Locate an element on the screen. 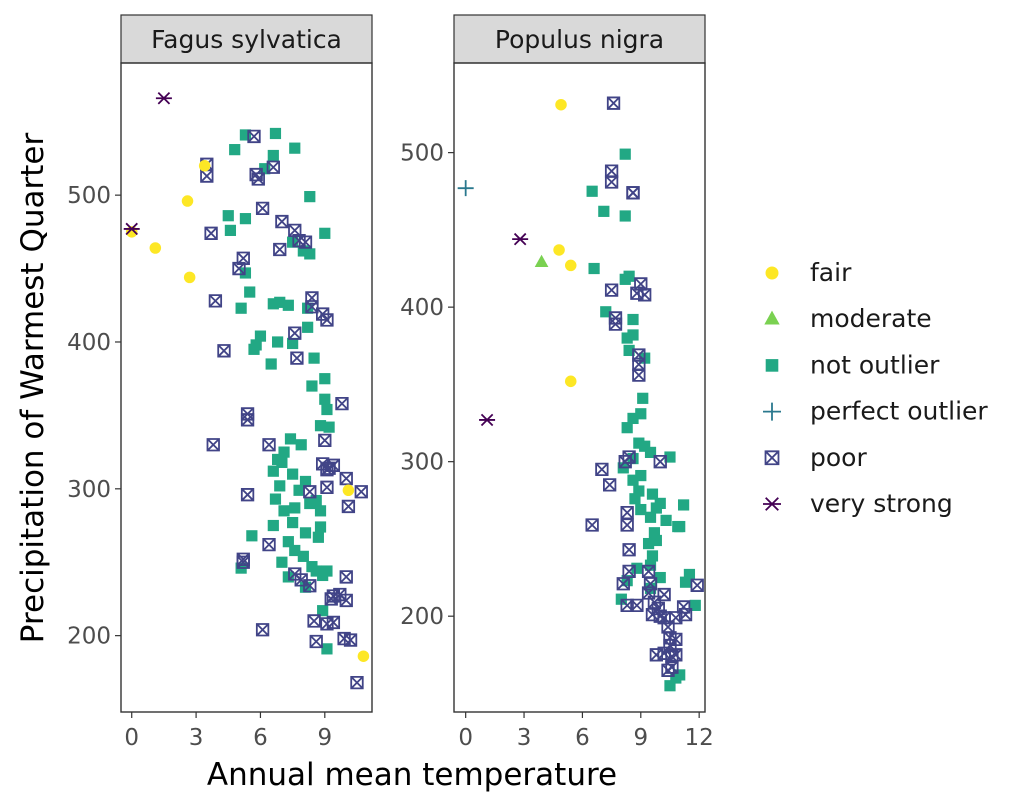 The width and height of the screenshot is (1036, 806). x-tick-label: 0 is located at coordinates (465, 738).